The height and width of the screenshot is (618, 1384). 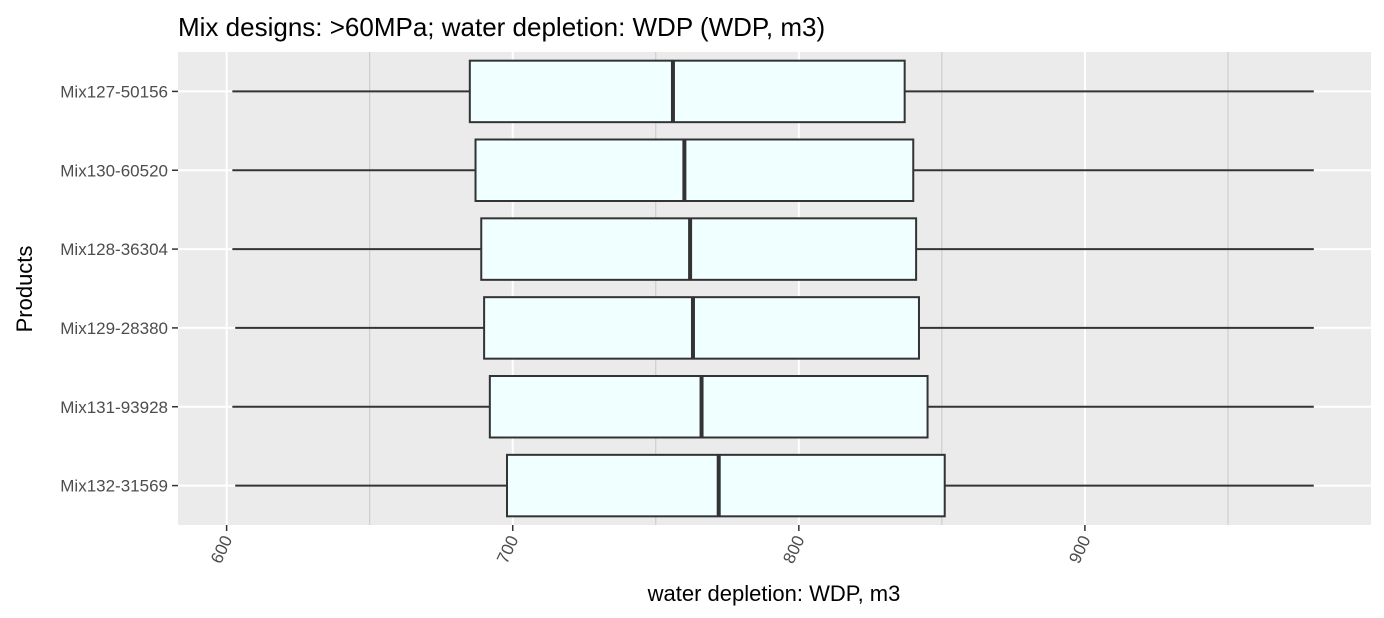 I want to click on y-tick-label: Mix129-28380, so click(x=114, y=328).